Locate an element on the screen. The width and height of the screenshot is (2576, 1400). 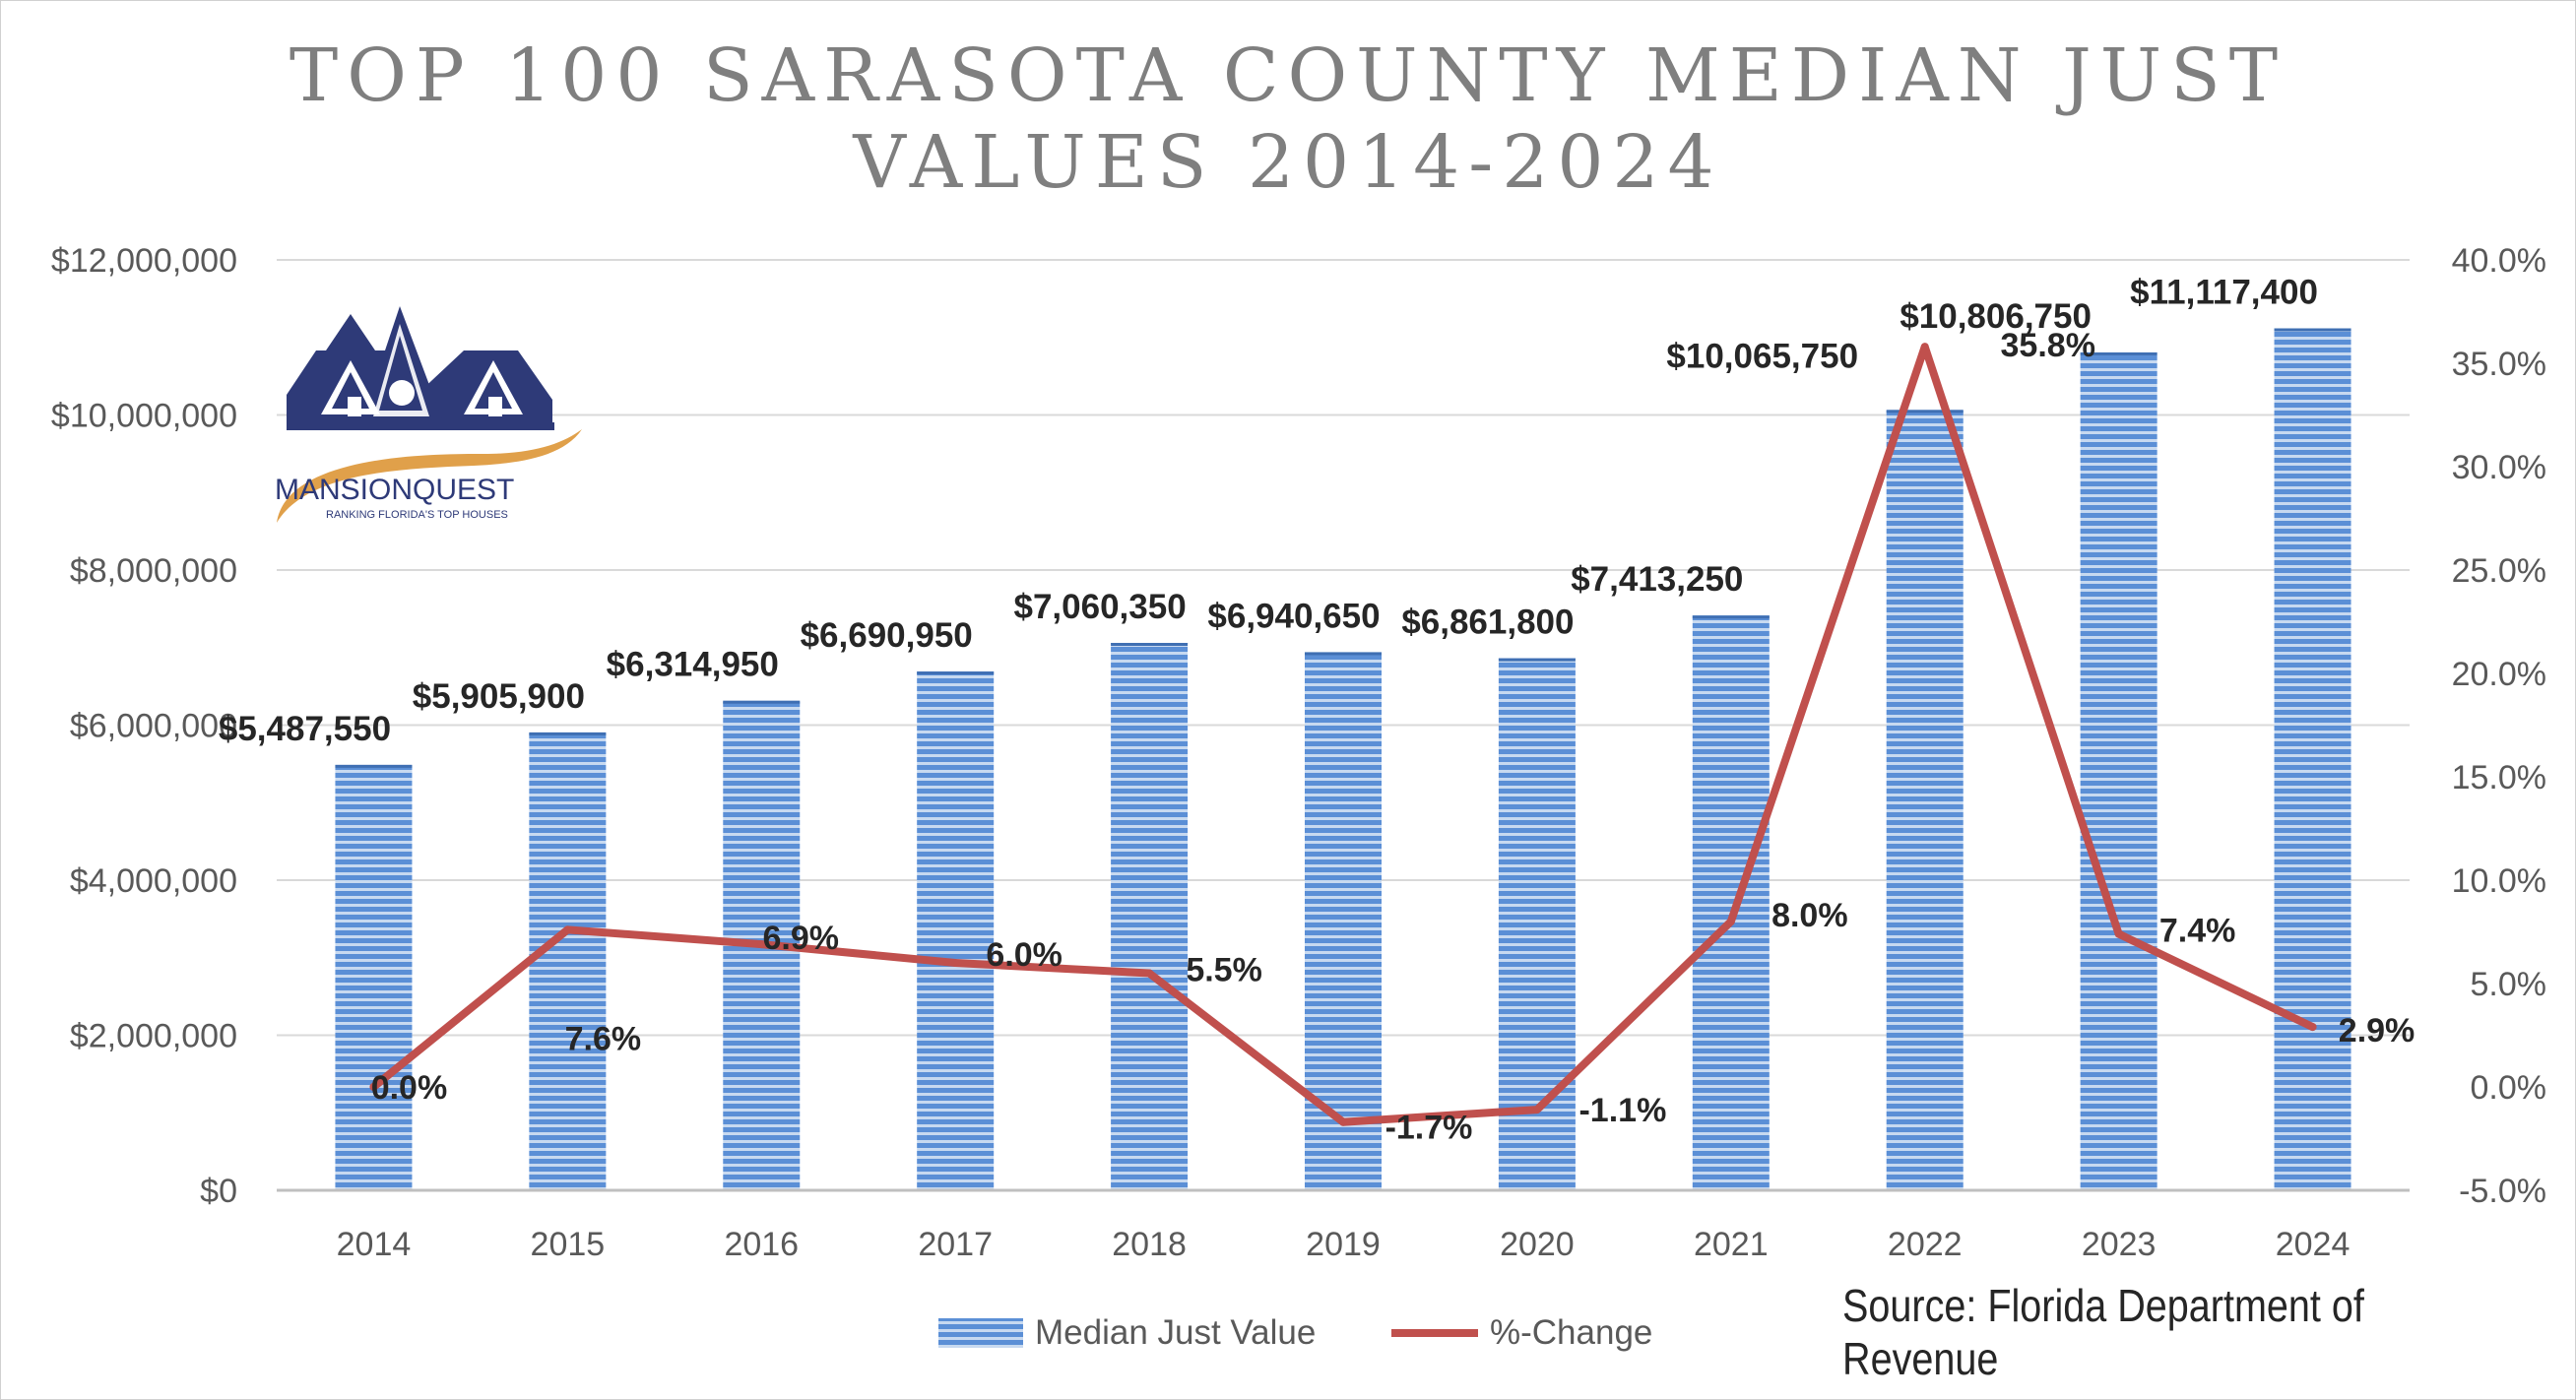
x-tick-label: 2022 is located at coordinates (1925, 1244).